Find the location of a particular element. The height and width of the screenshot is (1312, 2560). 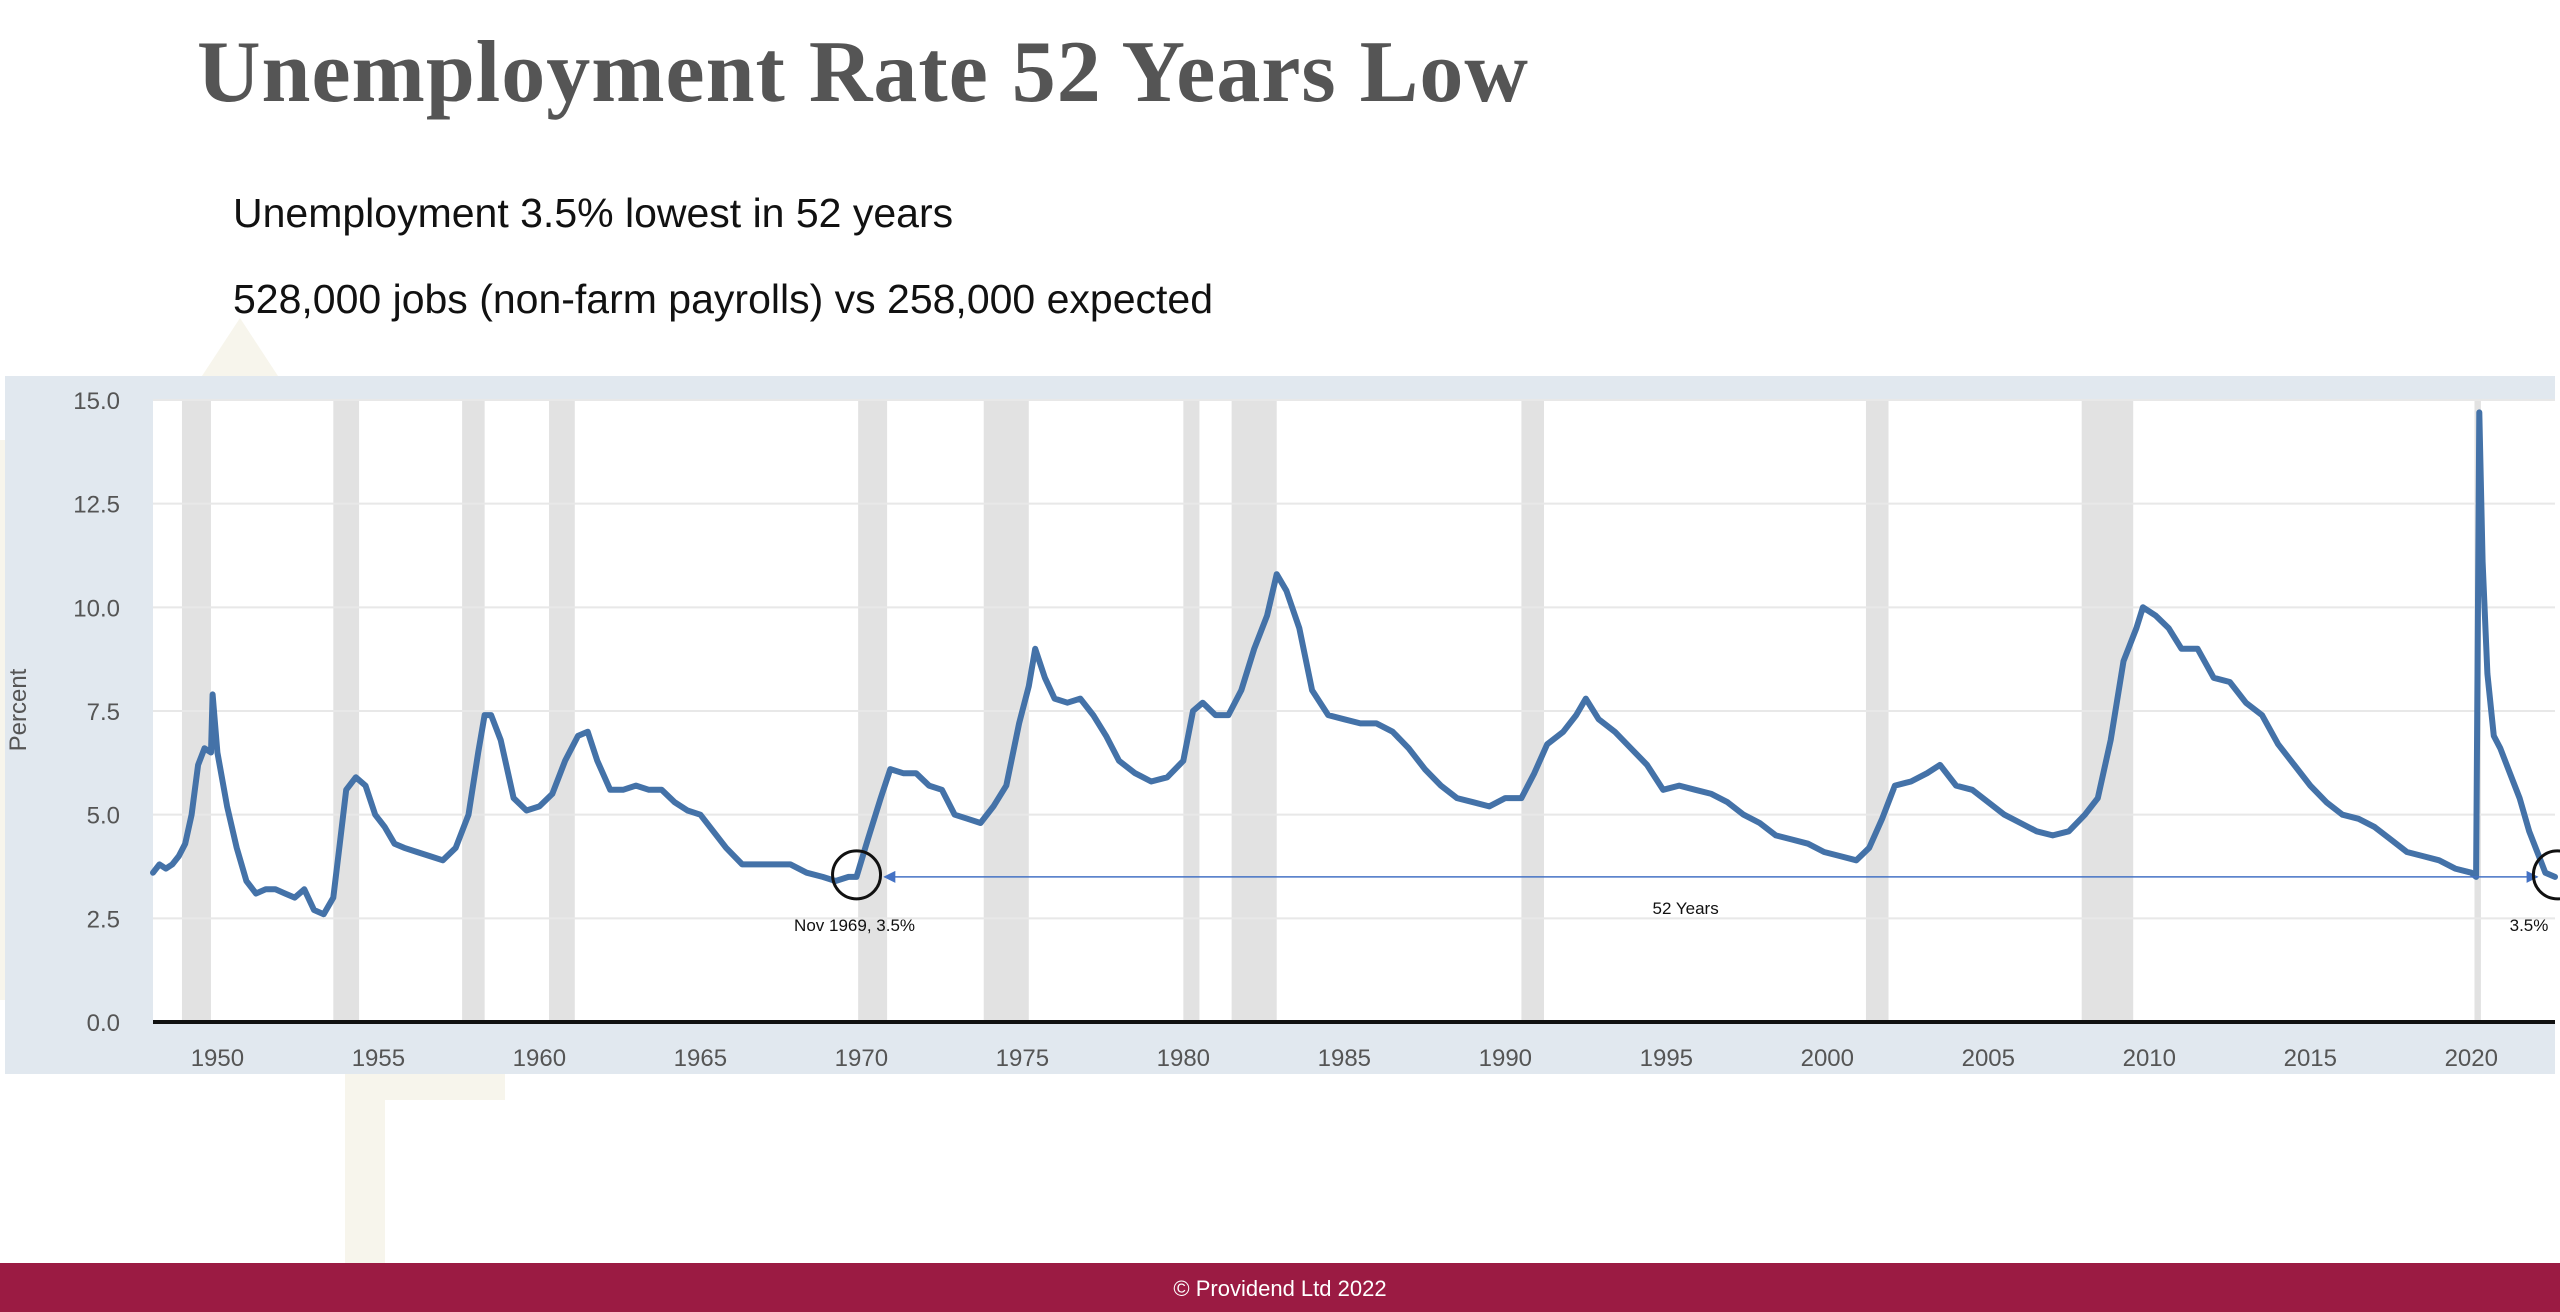

x-tick-label: 1970 is located at coordinates (861, 1058).